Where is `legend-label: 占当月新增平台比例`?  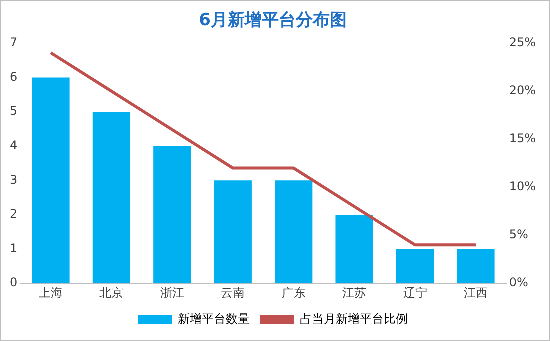
legend-label: 占当月新增平台比例 is located at coordinates (354, 319).